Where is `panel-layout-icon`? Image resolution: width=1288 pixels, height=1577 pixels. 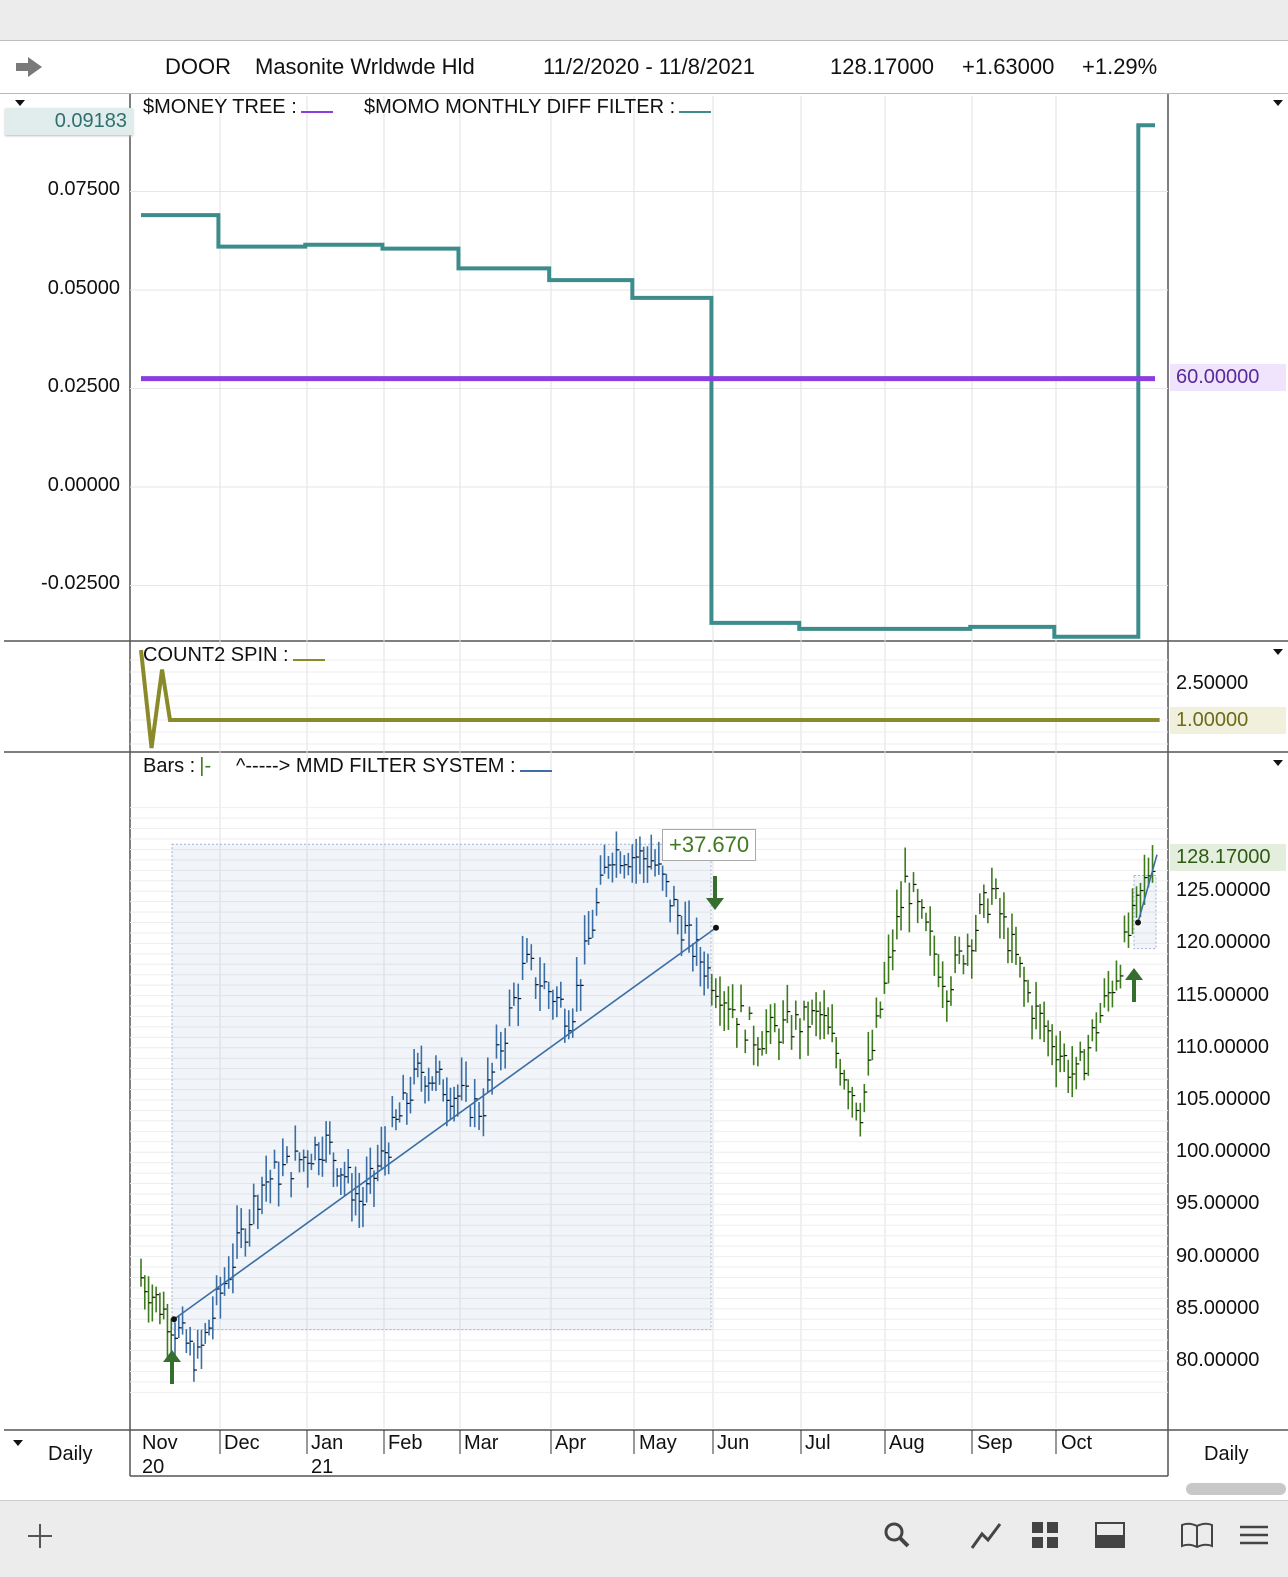
panel-layout-icon is located at coordinates (1110, 1535).